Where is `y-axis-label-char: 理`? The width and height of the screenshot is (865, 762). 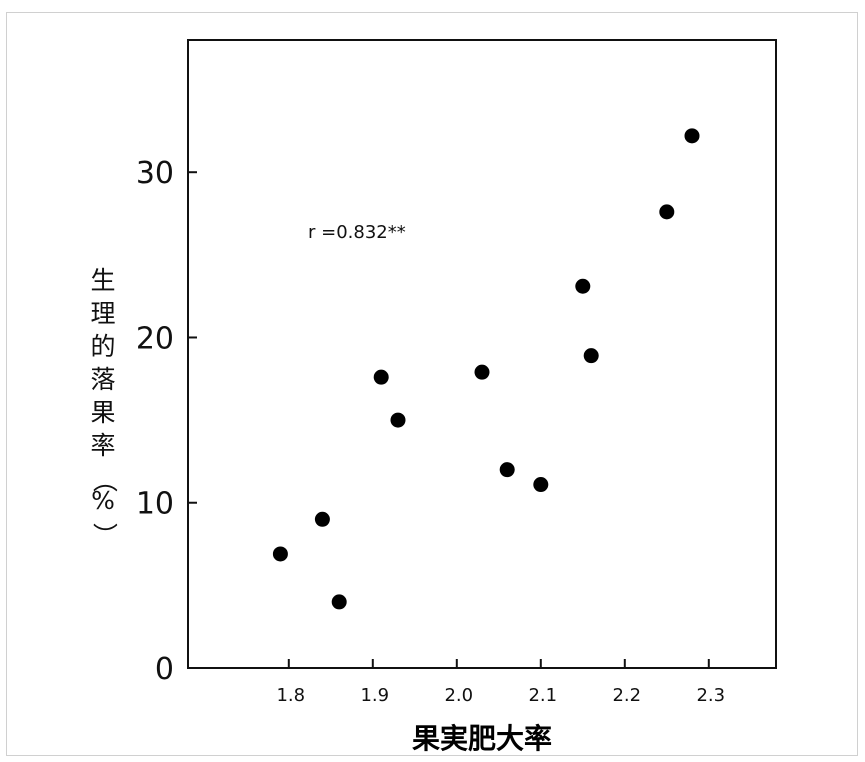
y-axis-label-char: 理 is located at coordinates (102, 313).